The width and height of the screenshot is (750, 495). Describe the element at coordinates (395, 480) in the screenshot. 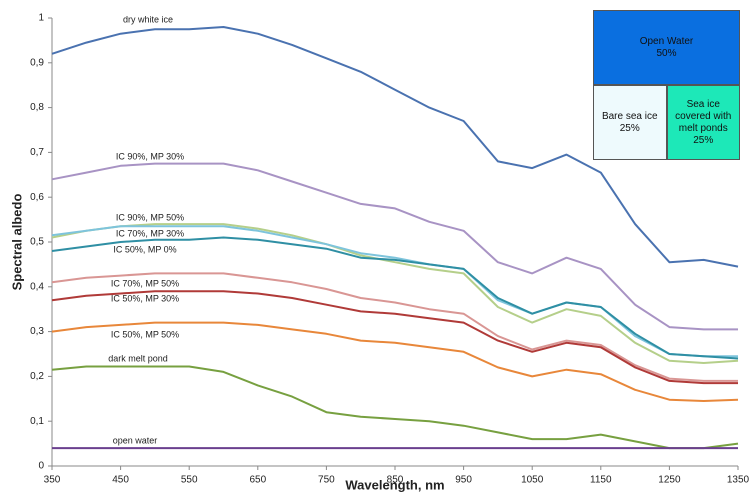

I see `x-tick-label: 850` at that location.